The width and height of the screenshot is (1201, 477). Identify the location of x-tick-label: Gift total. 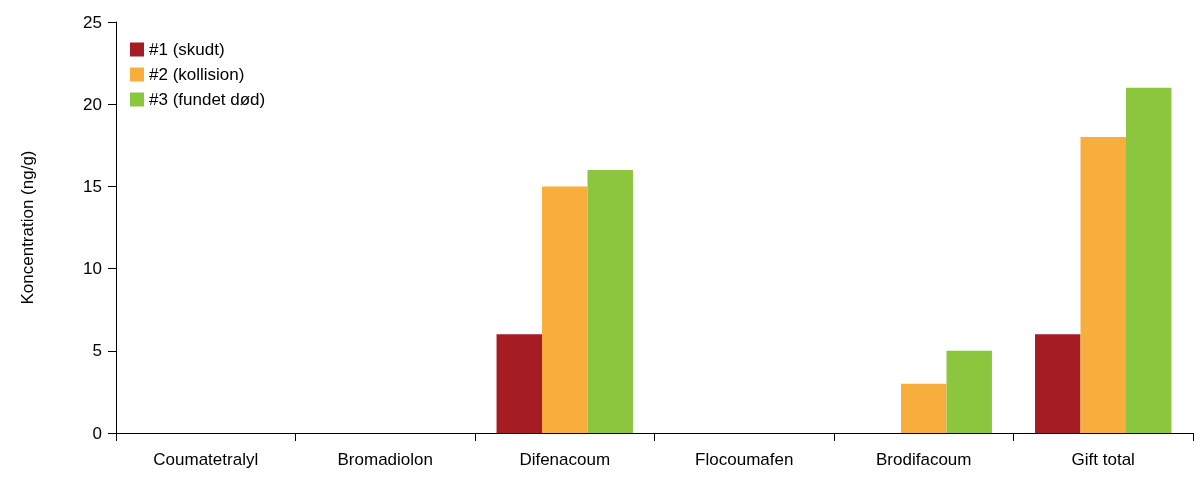
(1103, 459).